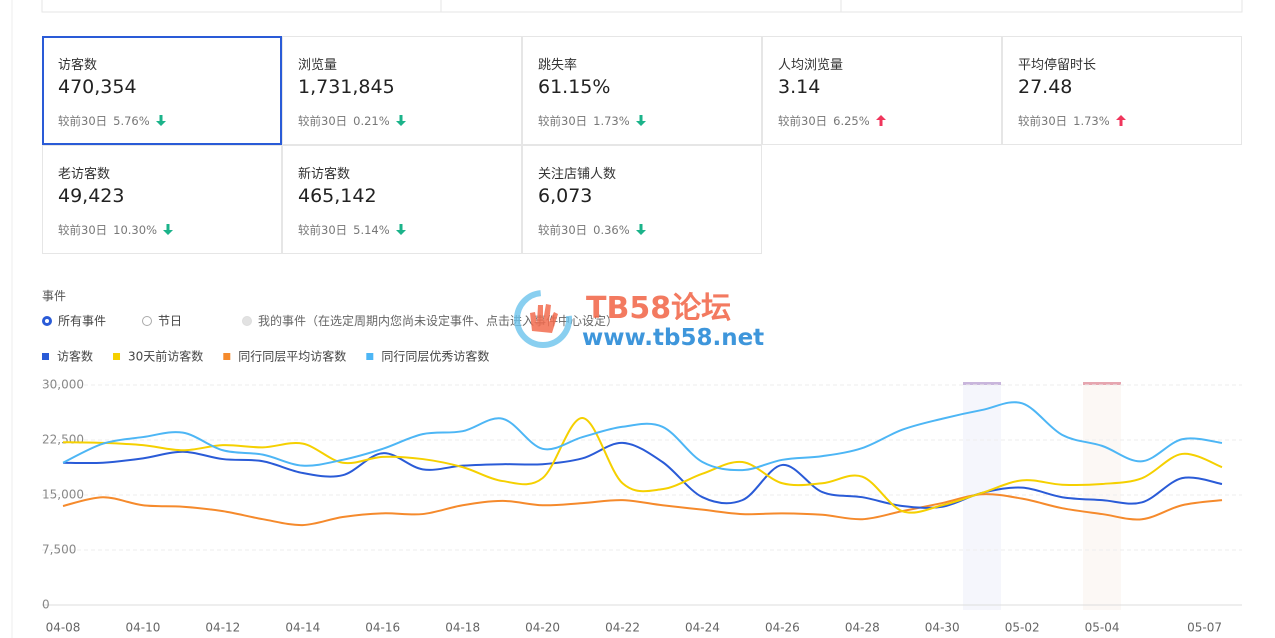 Image resolution: width=1275 pixels, height=638 pixels. What do you see at coordinates (352, 121) in the screenshot?
I see `metric-compare: 较前30日 0.21%` at bounding box center [352, 121].